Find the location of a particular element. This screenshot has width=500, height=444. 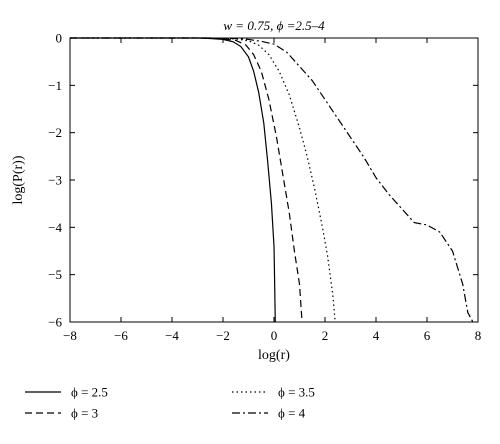

x-axis-title: log(r) is located at coordinates (274, 355).